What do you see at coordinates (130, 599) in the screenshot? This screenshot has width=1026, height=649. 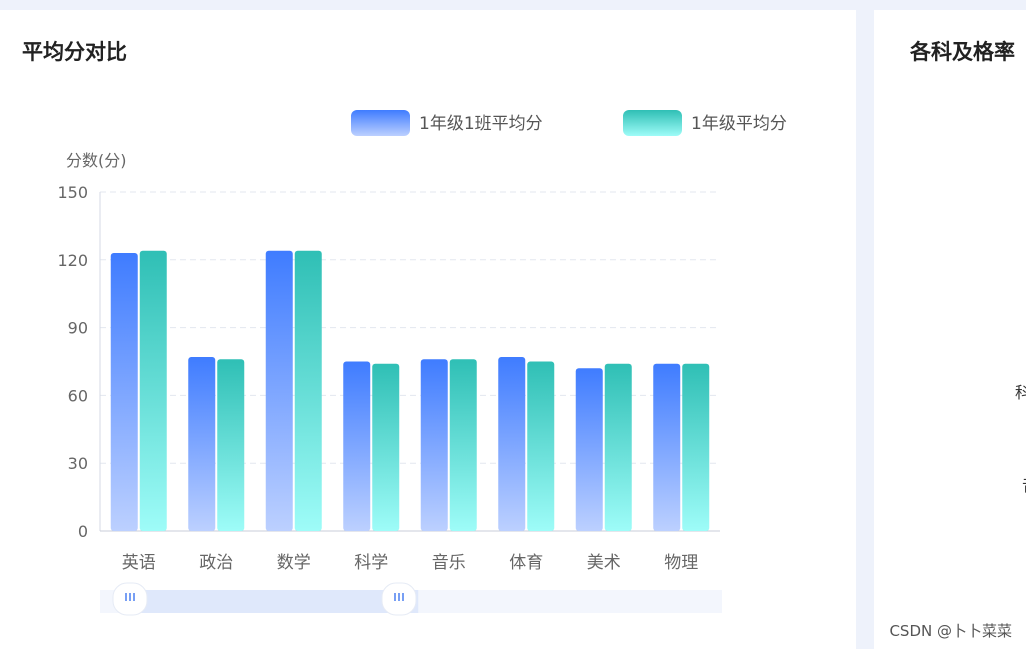 I see `datazoom-handle-start` at bounding box center [130, 599].